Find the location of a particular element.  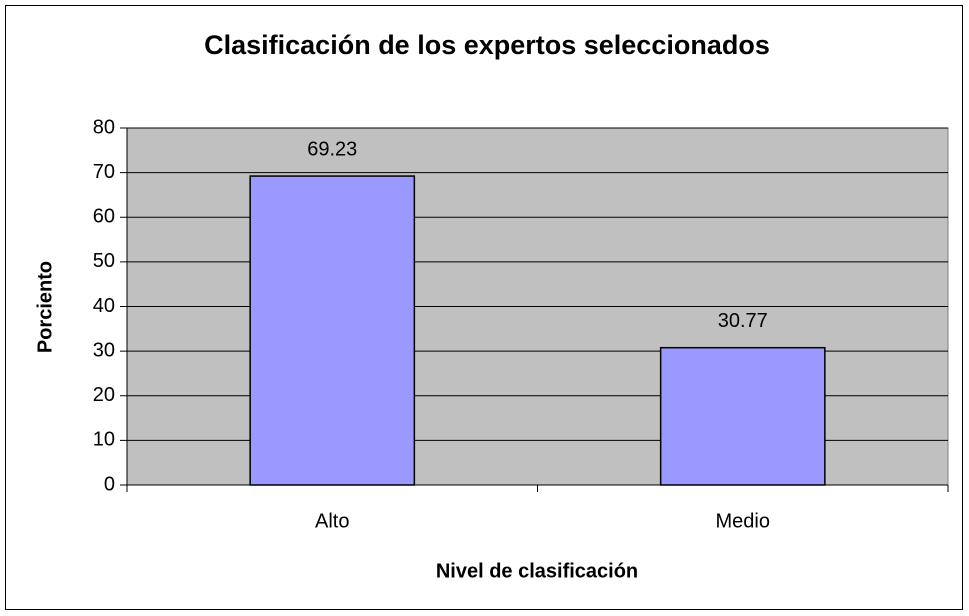

y-tick-label: 30 is located at coordinates (104, 350).